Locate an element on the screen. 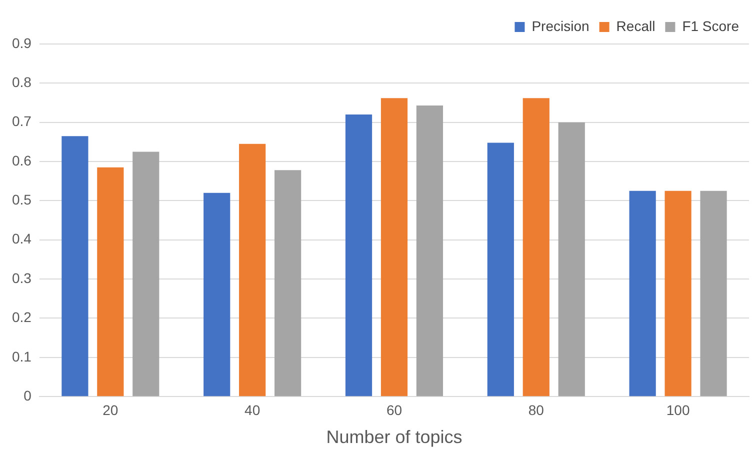 This screenshot has width=755, height=455. x-tick-label: 80 is located at coordinates (536, 410).